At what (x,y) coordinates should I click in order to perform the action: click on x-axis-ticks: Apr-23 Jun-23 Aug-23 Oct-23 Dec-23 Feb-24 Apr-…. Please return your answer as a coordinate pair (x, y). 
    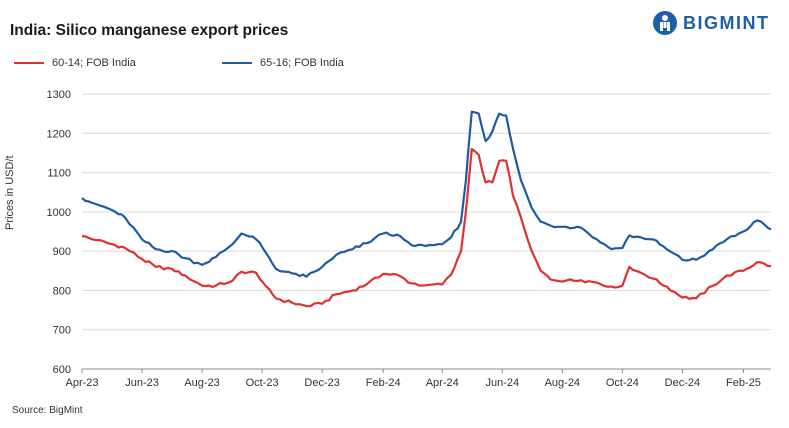
    Looking at the image, I should click on (413, 379).